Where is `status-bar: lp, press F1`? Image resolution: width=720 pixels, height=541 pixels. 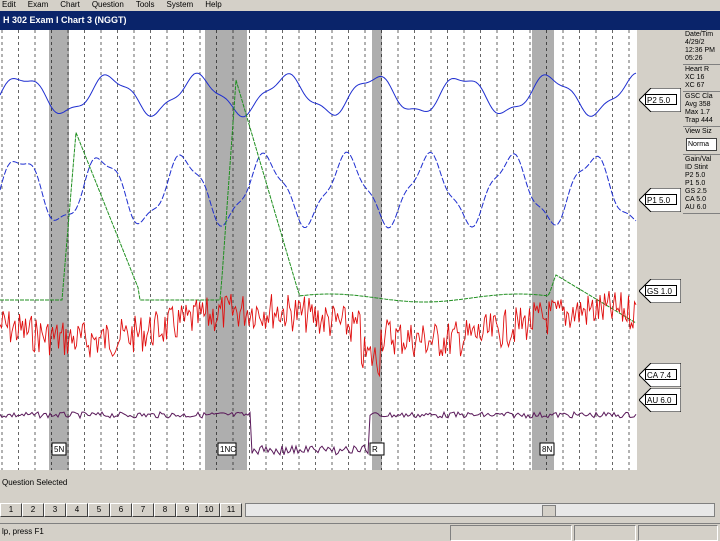 status-bar: lp, press F1 is located at coordinates (360, 532).